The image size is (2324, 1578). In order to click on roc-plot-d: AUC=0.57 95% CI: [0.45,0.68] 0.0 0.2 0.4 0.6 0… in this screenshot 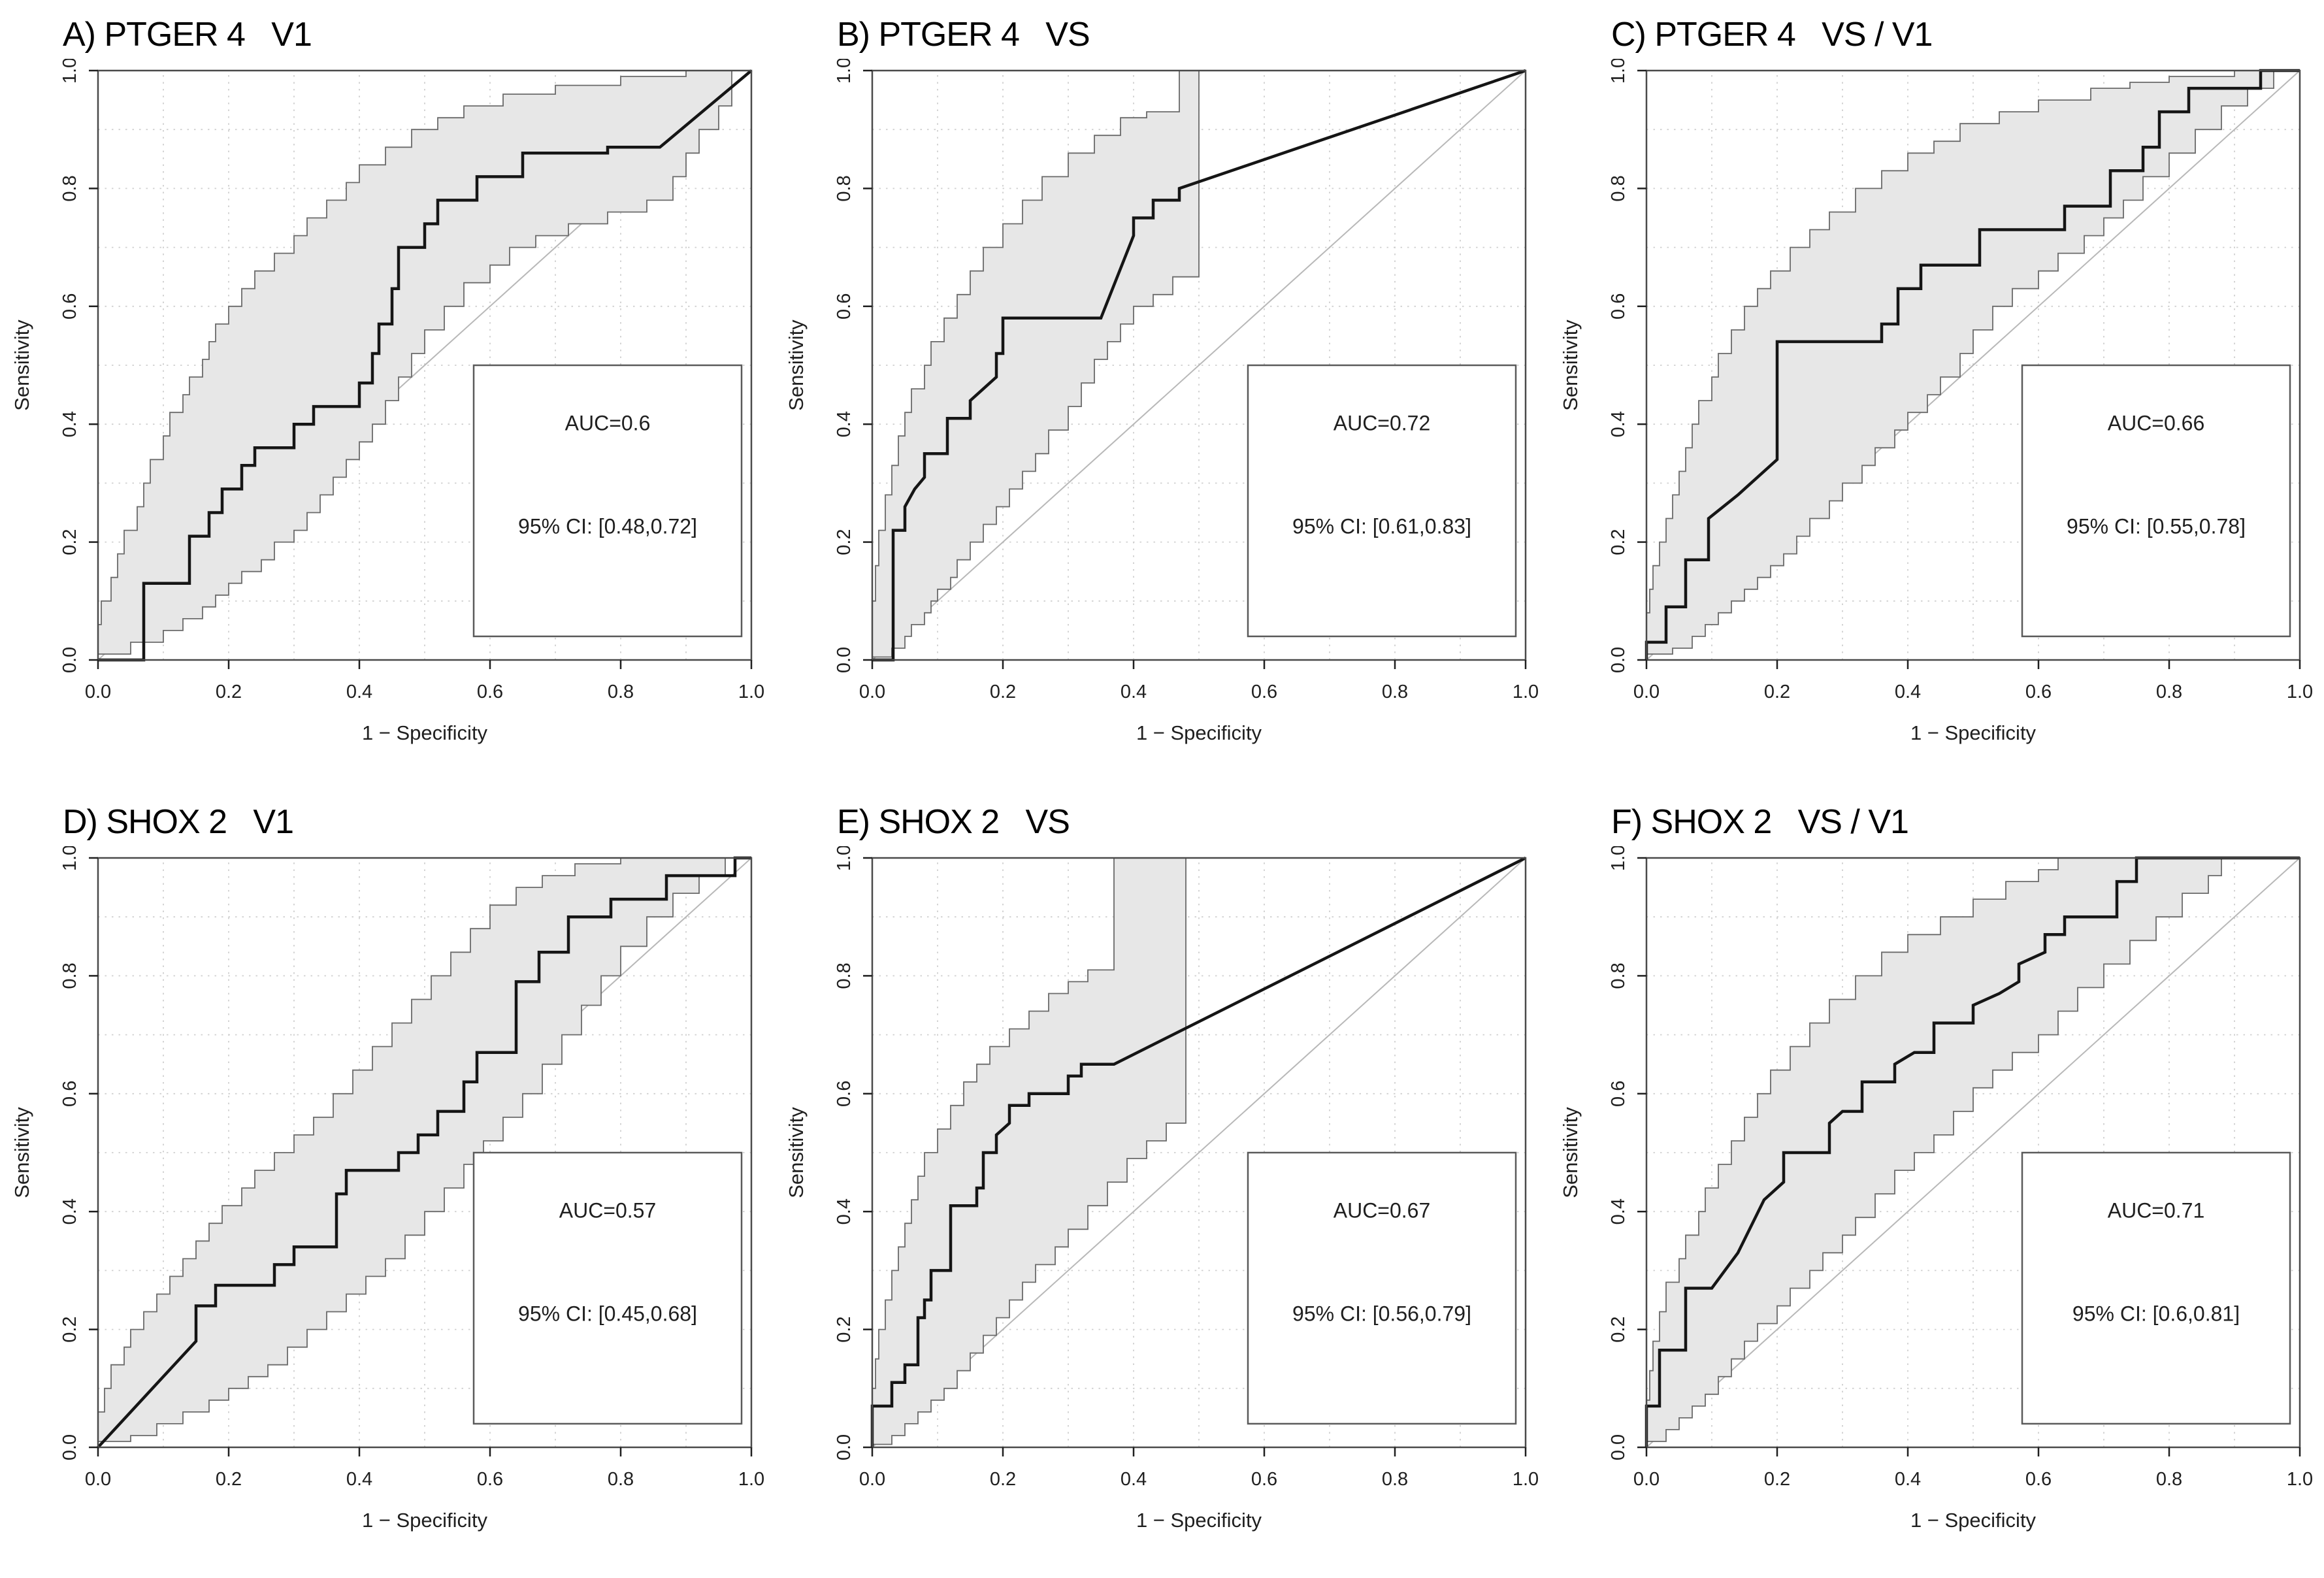, I will do `click(387, 1189)`.